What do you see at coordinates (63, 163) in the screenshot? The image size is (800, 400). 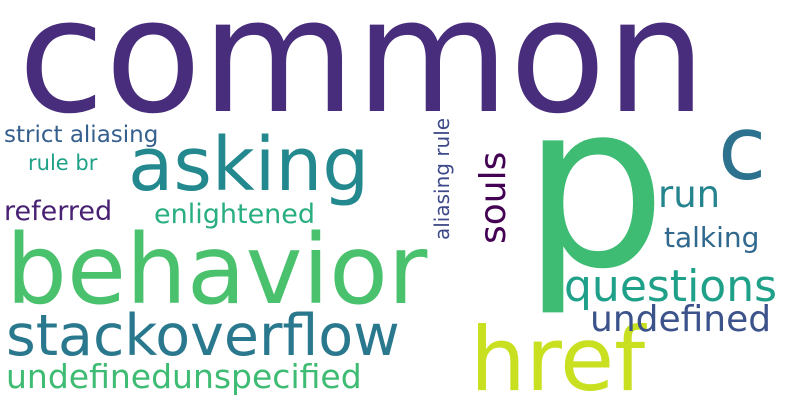 I see `word-rule-br: rule br` at bounding box center [63, 163].